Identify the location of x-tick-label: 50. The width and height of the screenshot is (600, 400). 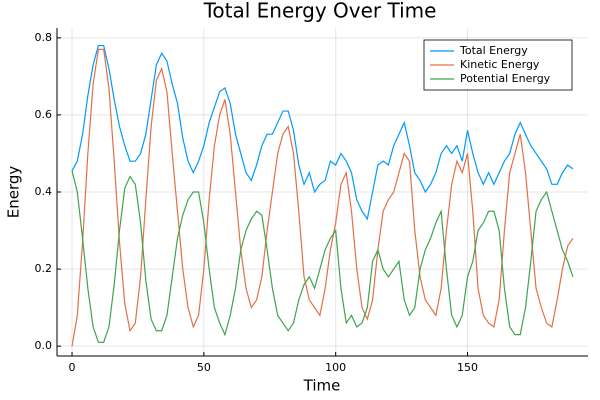
(204, 367).